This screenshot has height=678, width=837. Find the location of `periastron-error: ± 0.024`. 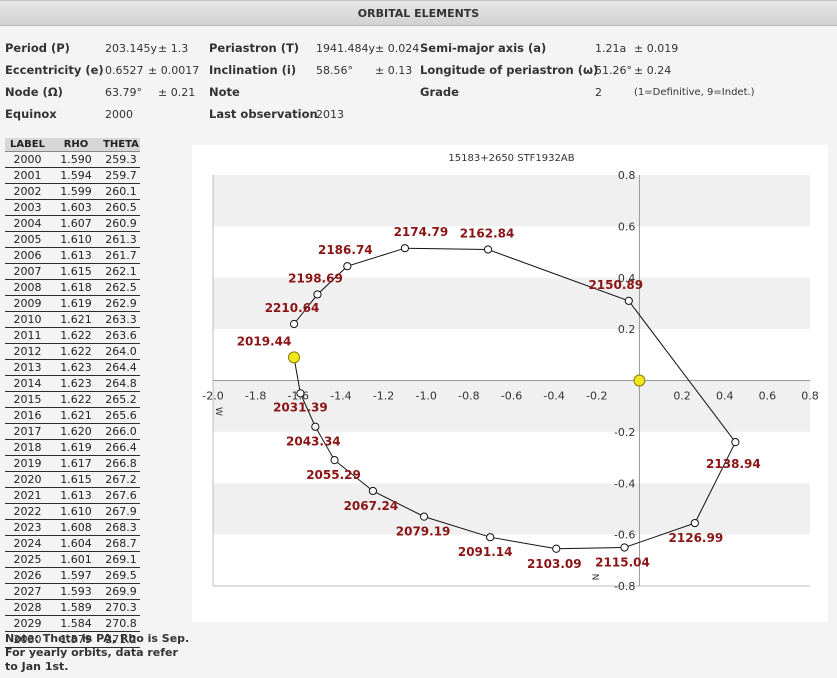

periastron-error: ± 0.024 is located at coordinates (397, 48).